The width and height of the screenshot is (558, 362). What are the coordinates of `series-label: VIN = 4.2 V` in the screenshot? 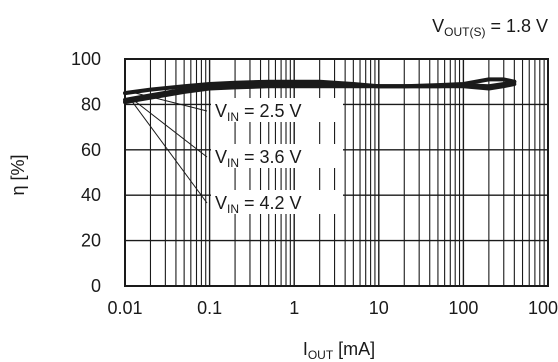 It's located at (258, 204).